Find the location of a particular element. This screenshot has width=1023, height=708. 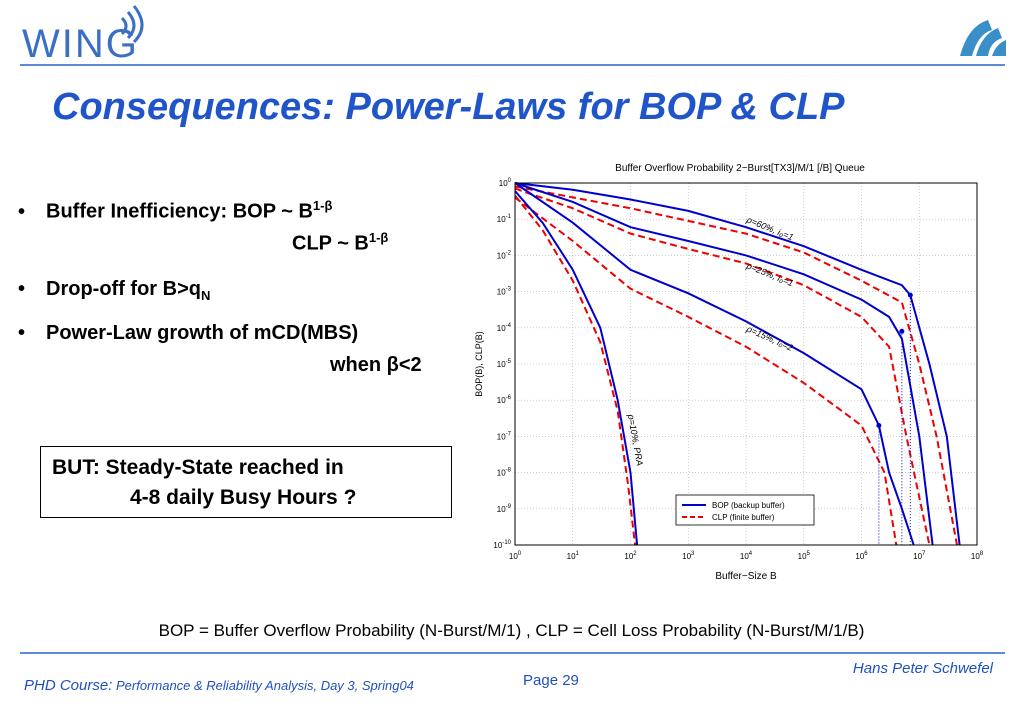

y-tick-label: 10⁻⁸ is located at coordinates (504, 473).